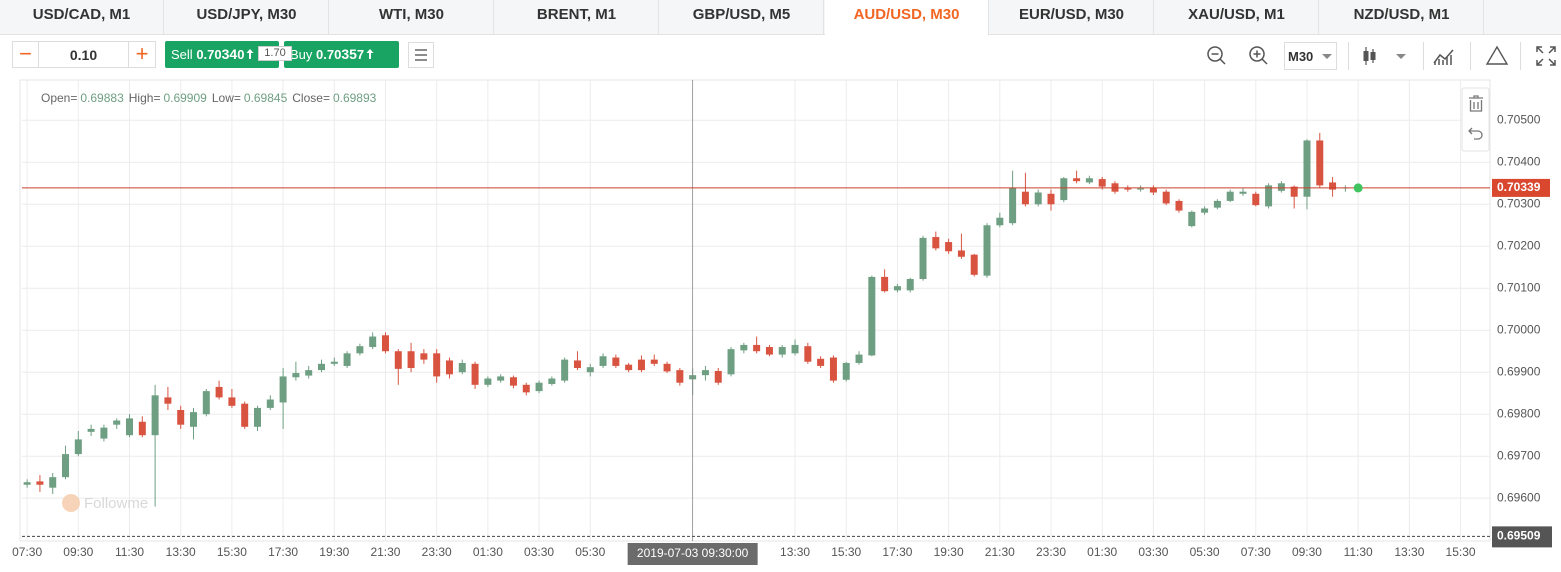 Image resolution: width=1561 pixels, height=572 pixels. I want to click on x-tick-label: 13:30, so click(181, 552).